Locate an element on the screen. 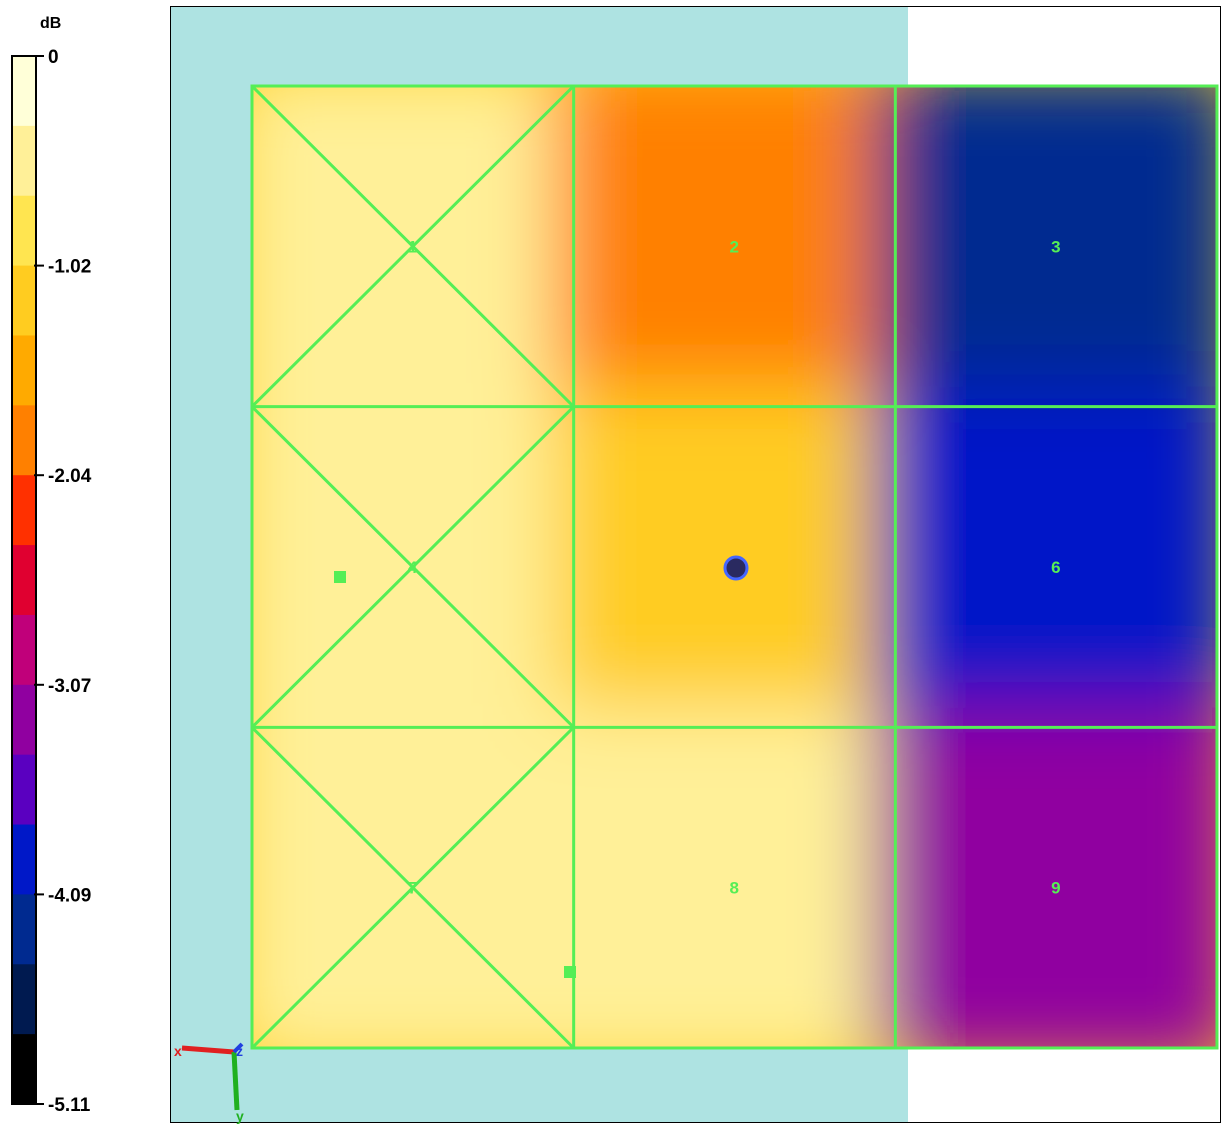  grid-markers is located at coordinates (541, 766).